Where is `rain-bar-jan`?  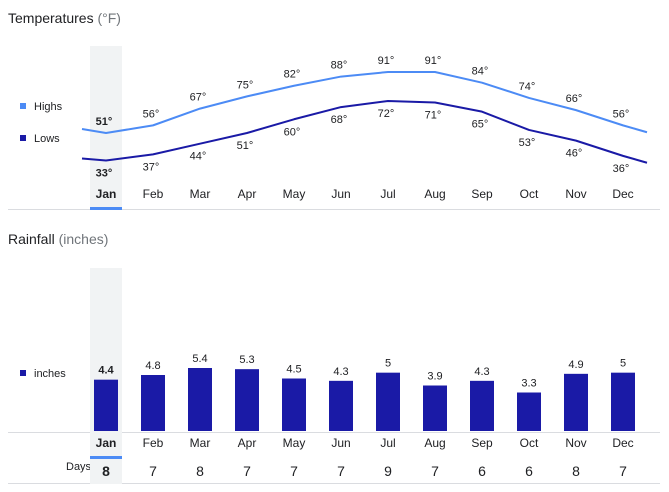
rain-bar-jan is located at coordinates (106, 405).